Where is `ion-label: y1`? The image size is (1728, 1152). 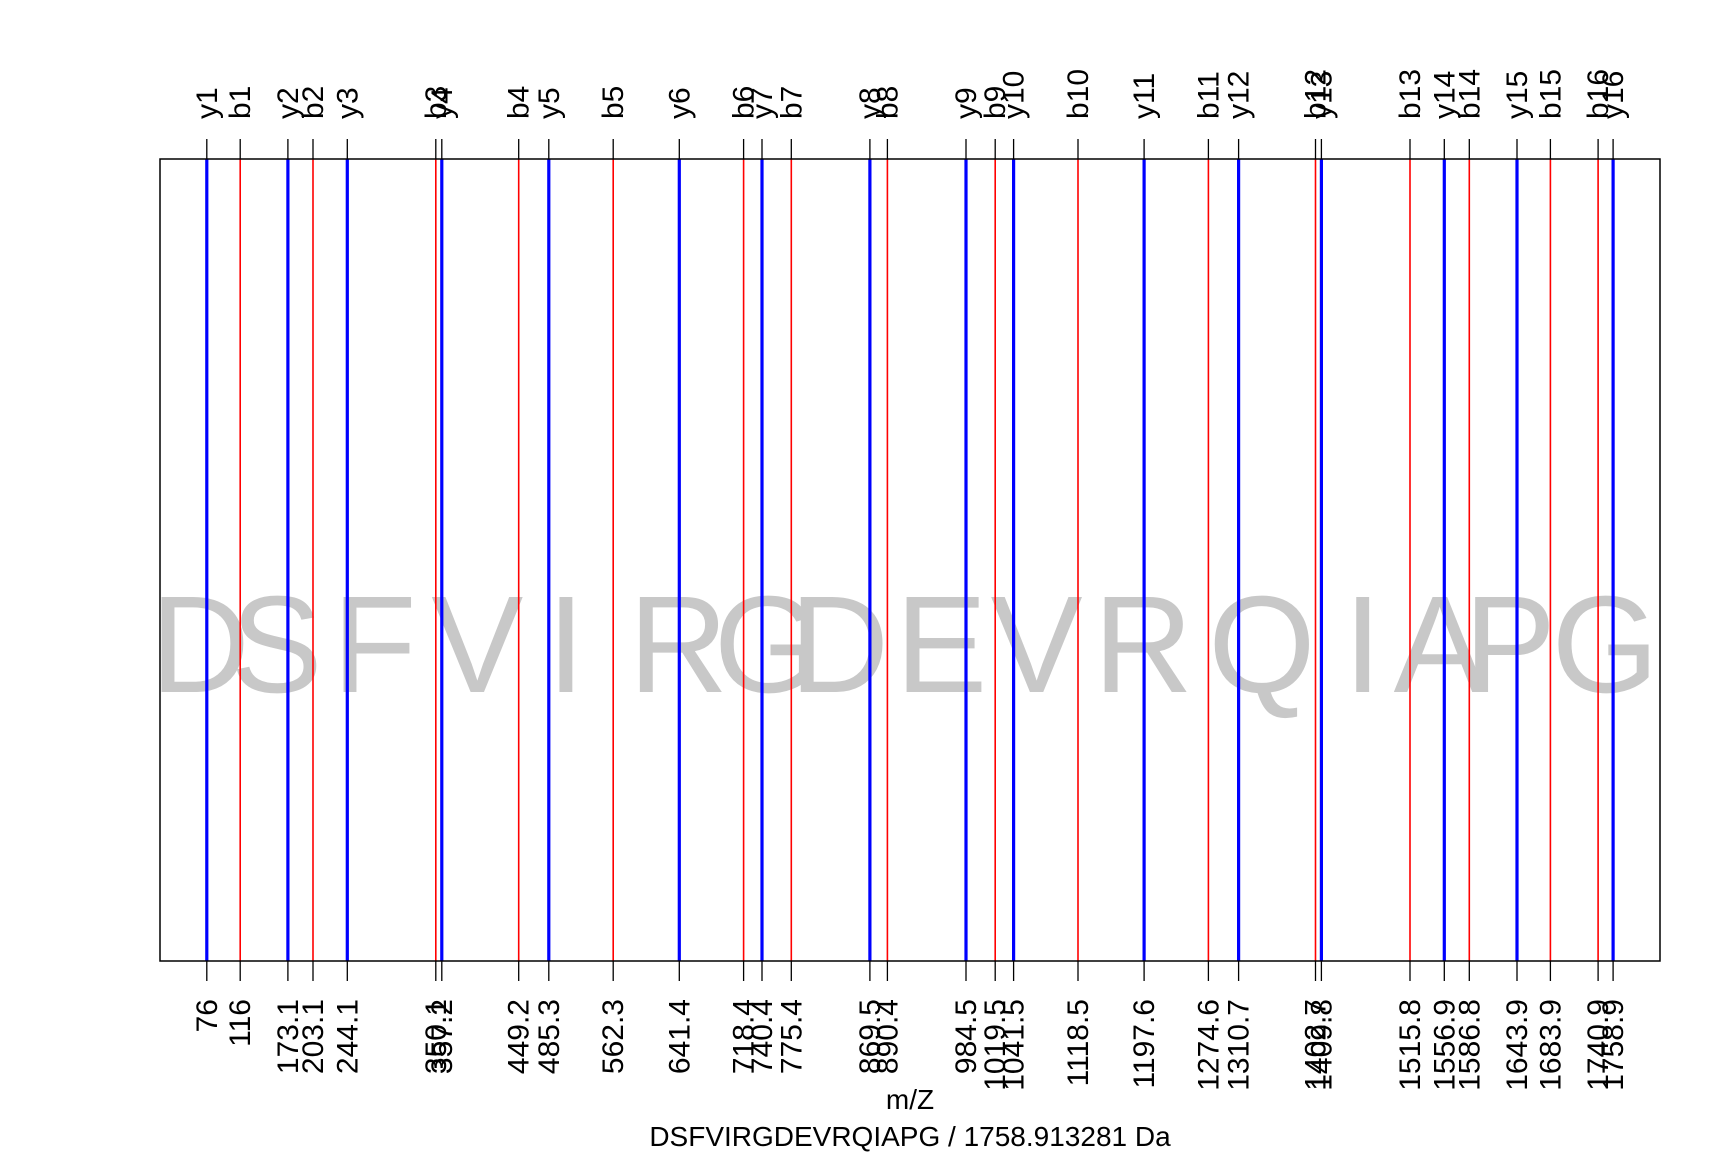 ion-label: y1 is located at coordinates (207, 103).